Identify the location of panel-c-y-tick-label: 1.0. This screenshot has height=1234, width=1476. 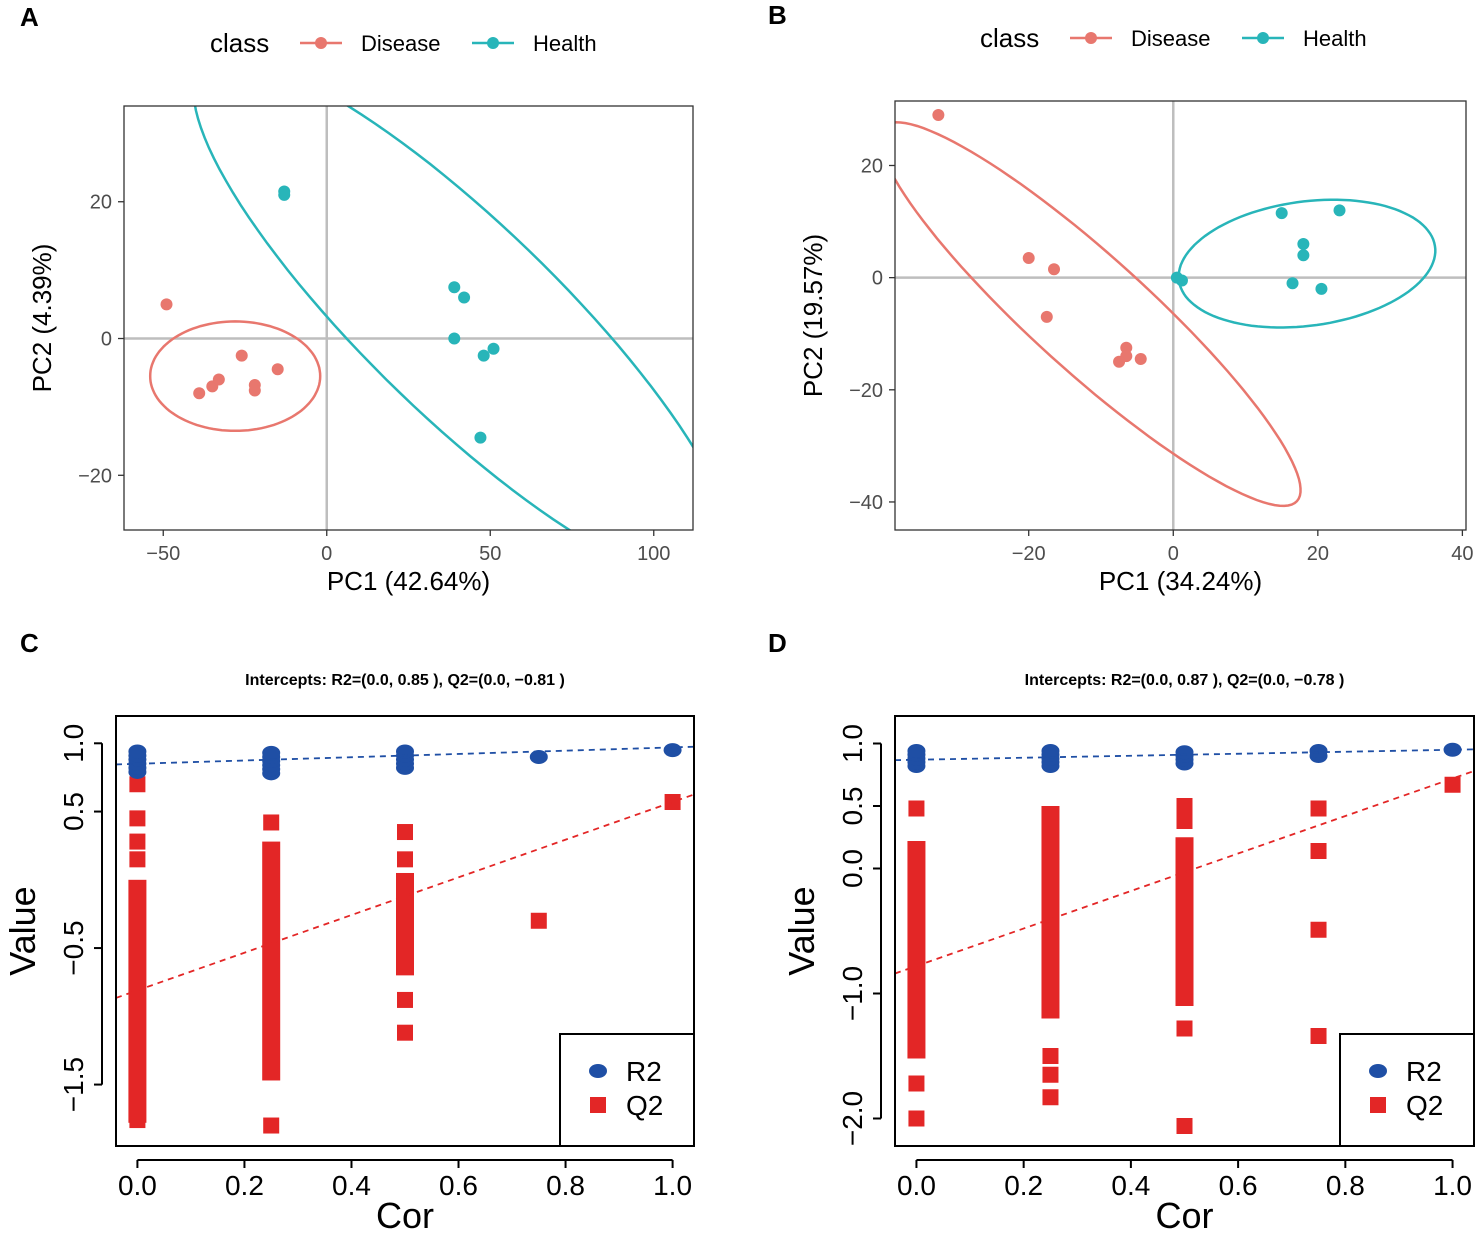
(73, 743).